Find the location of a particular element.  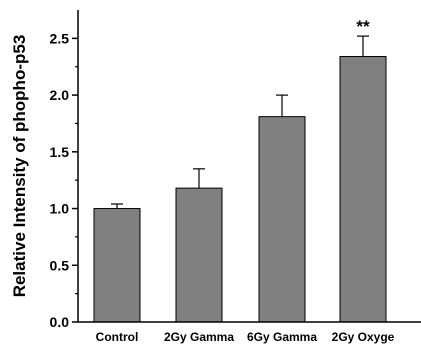

annotations-group: ** is located at coordinates (363, 26).